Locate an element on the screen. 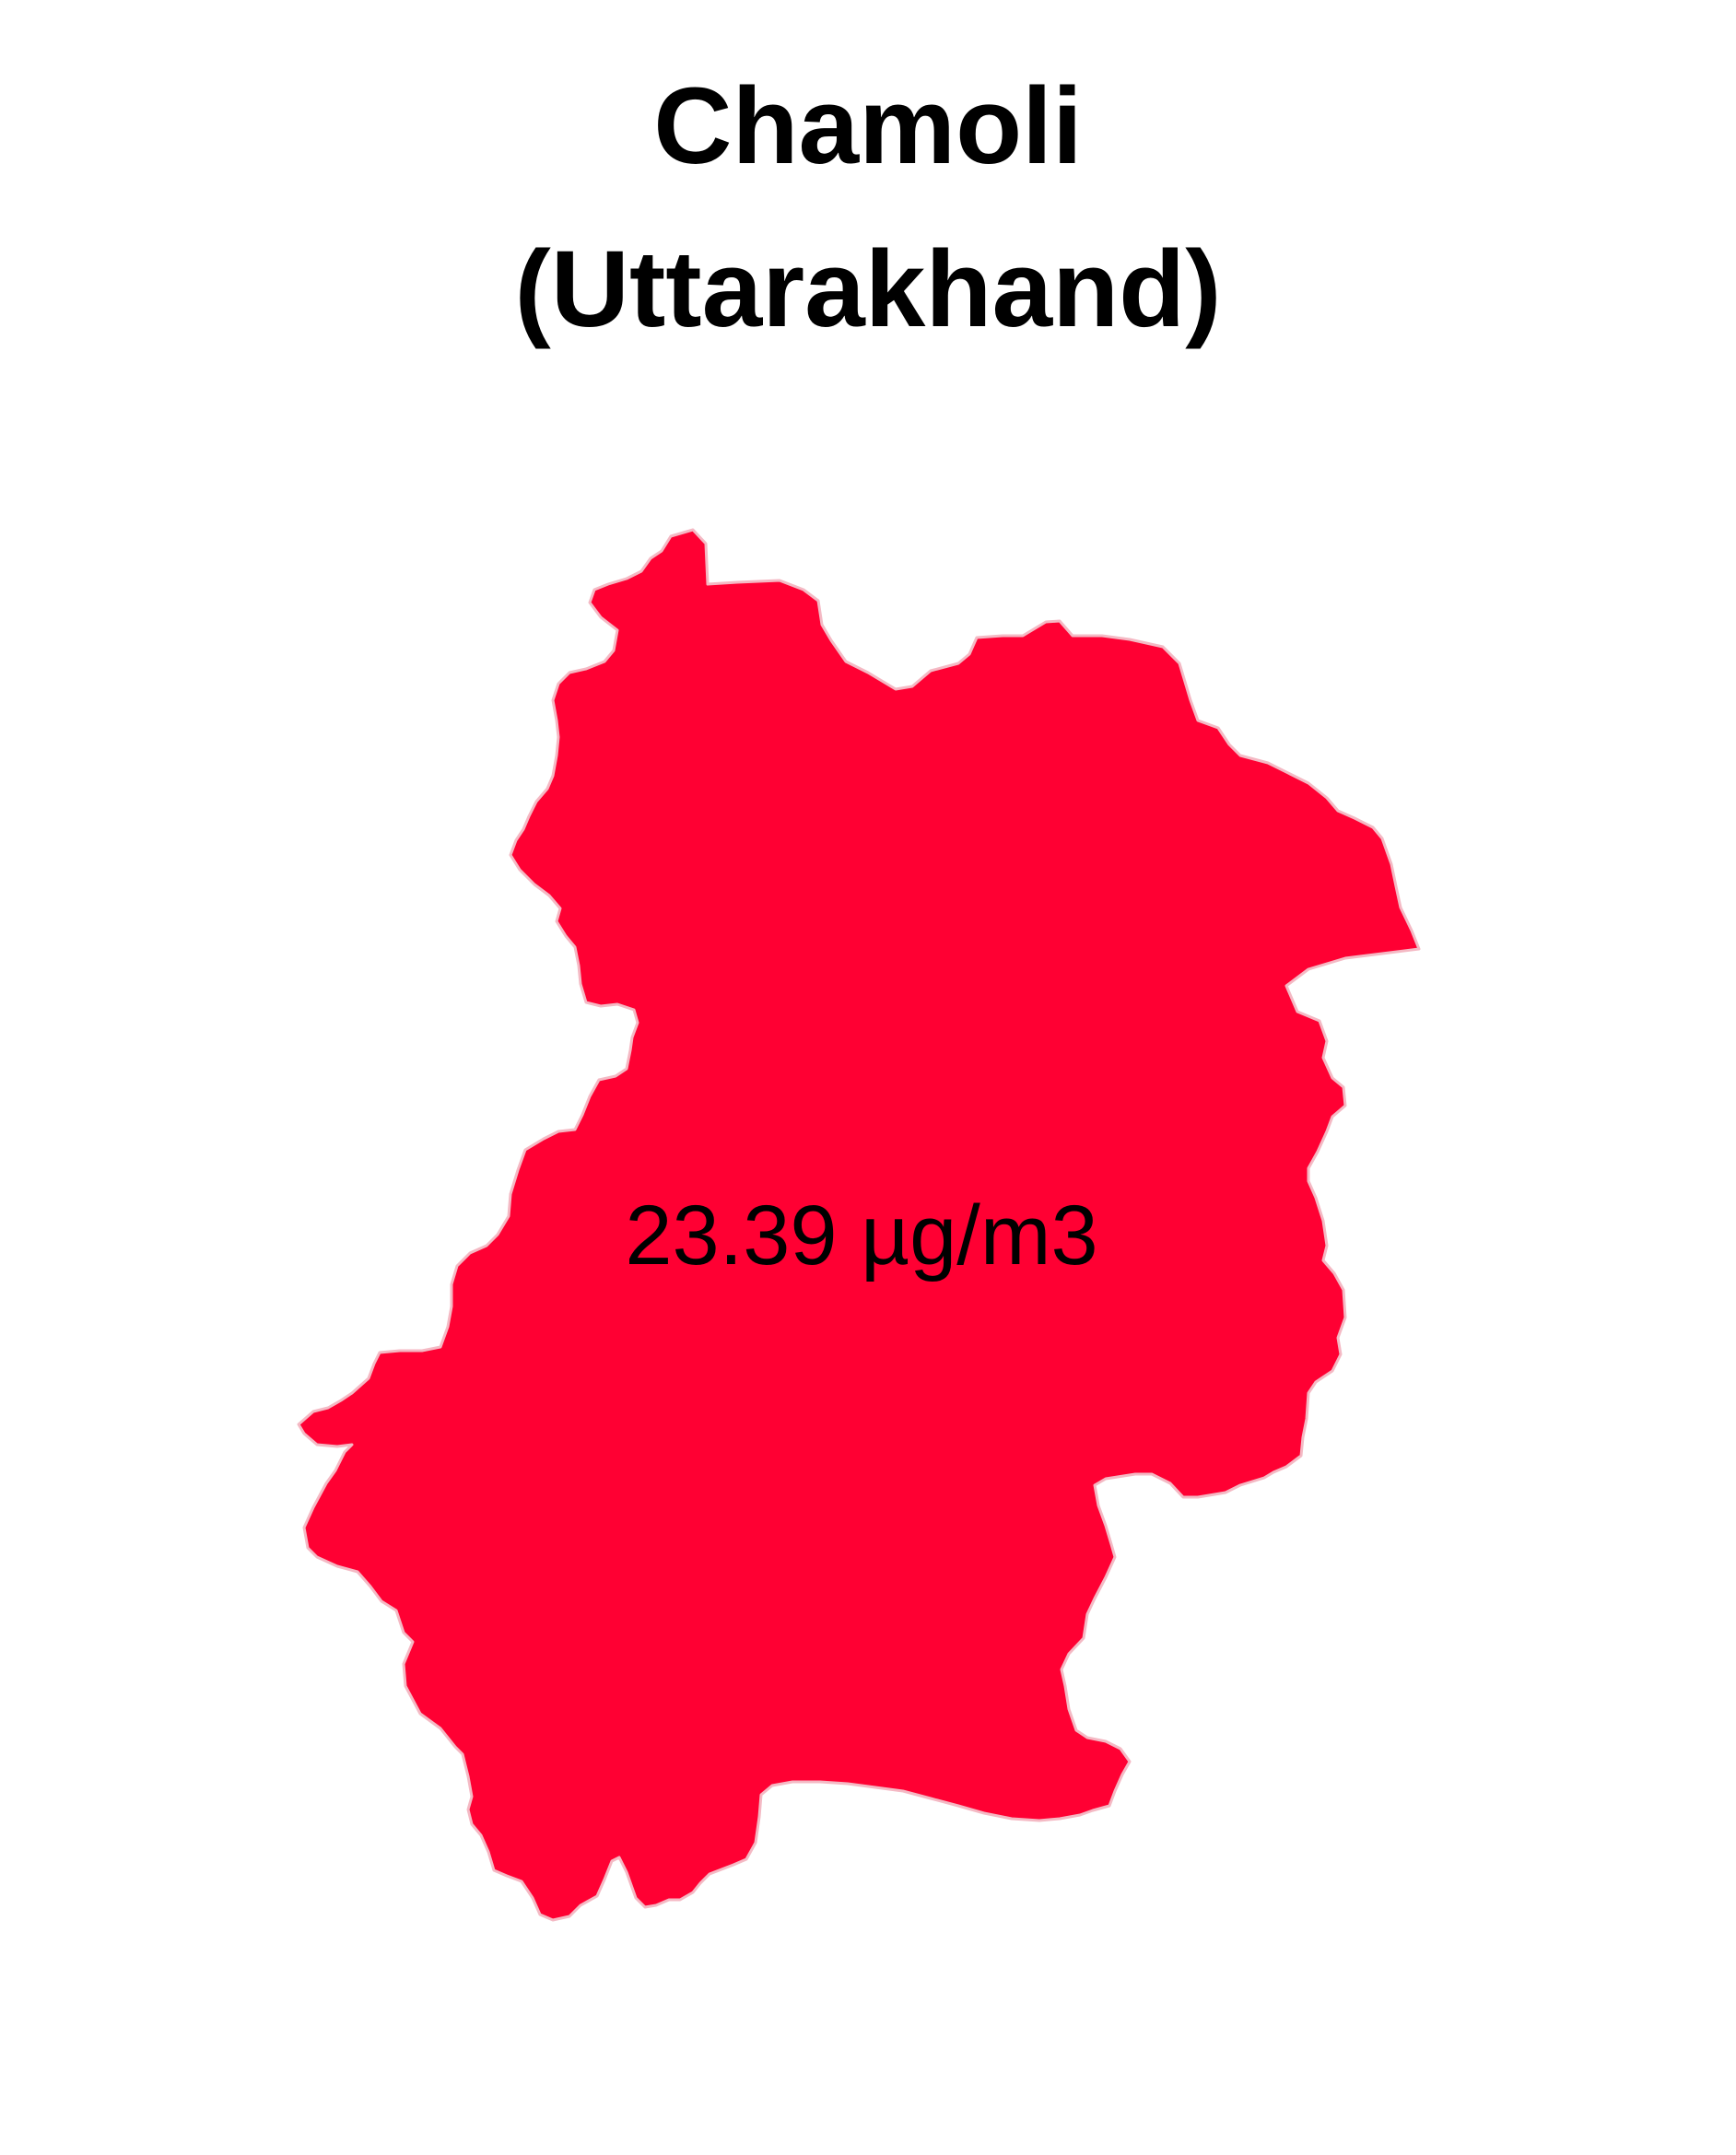 The image size is (1736, 2155). map-subtitle: (Uttarakhand) is located at coordinates (868, 289).